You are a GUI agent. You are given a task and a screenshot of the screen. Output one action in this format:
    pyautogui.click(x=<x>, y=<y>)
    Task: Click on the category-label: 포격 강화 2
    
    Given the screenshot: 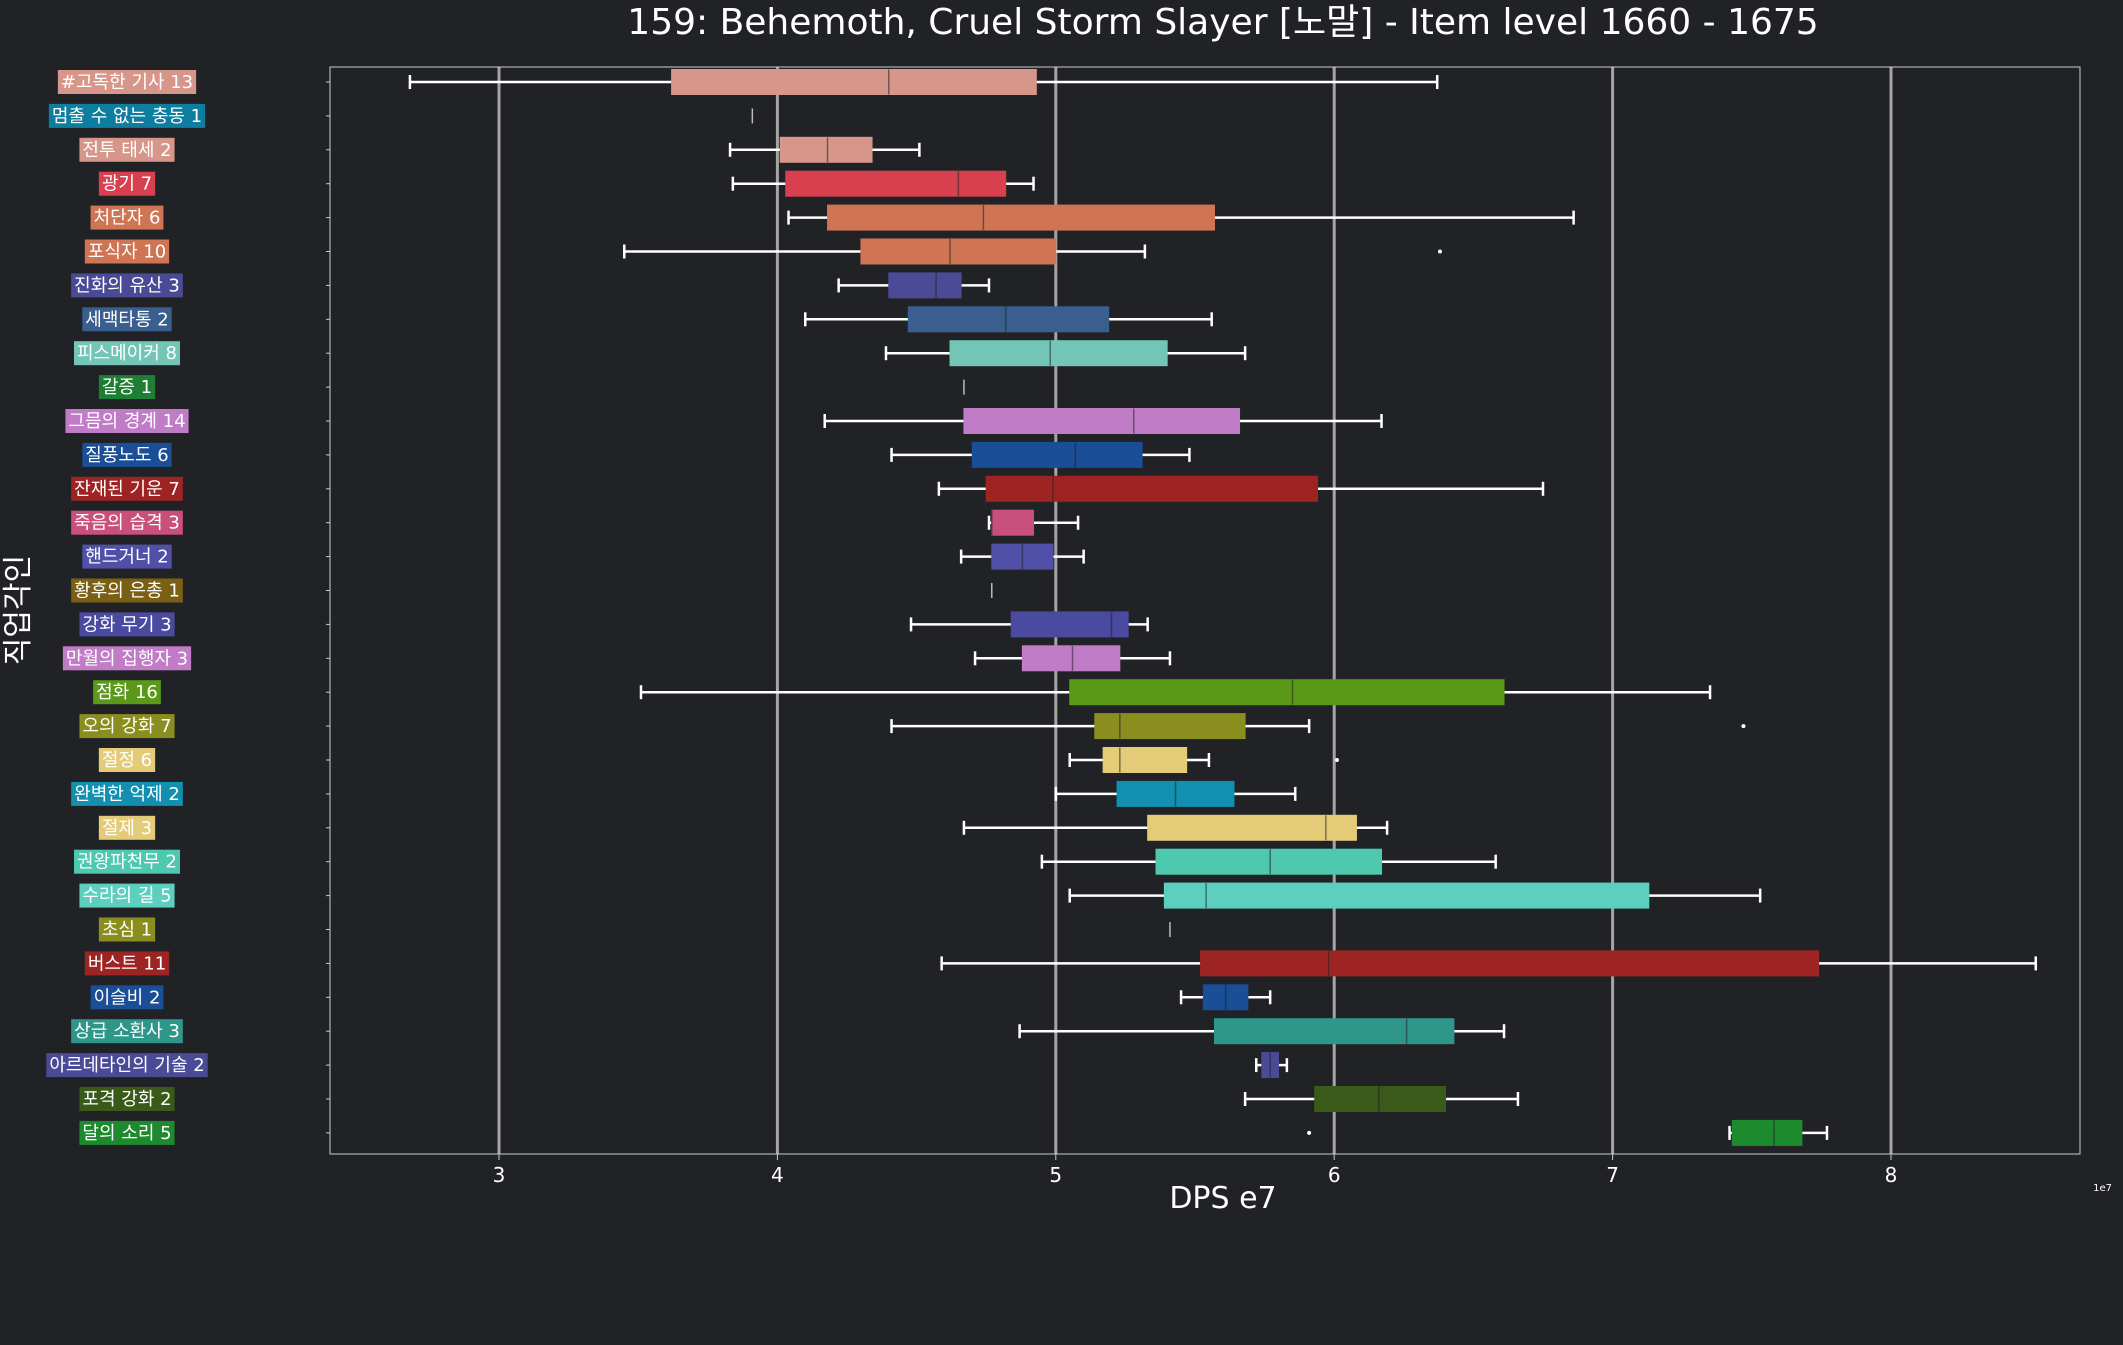 What is the action you would take?
    pyautogui.click(x=127, y=1099)
    